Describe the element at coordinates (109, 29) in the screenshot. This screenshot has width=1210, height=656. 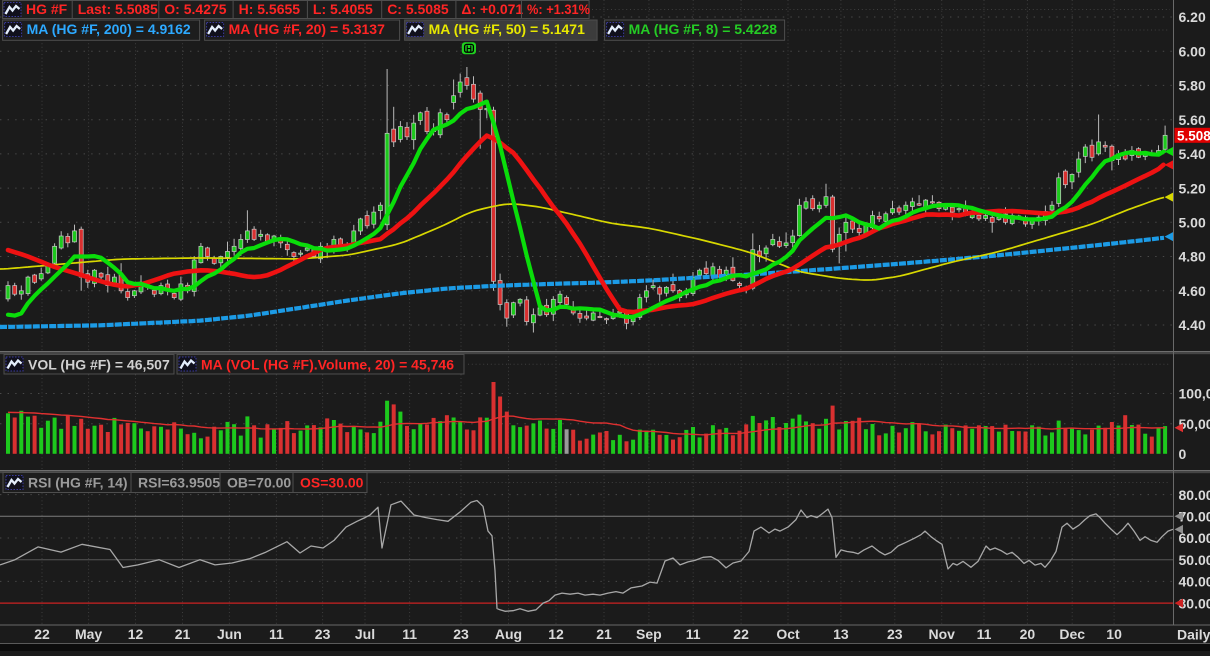
I see `svg-text: MA (HG #F, 200) = 4.9162` at that location.